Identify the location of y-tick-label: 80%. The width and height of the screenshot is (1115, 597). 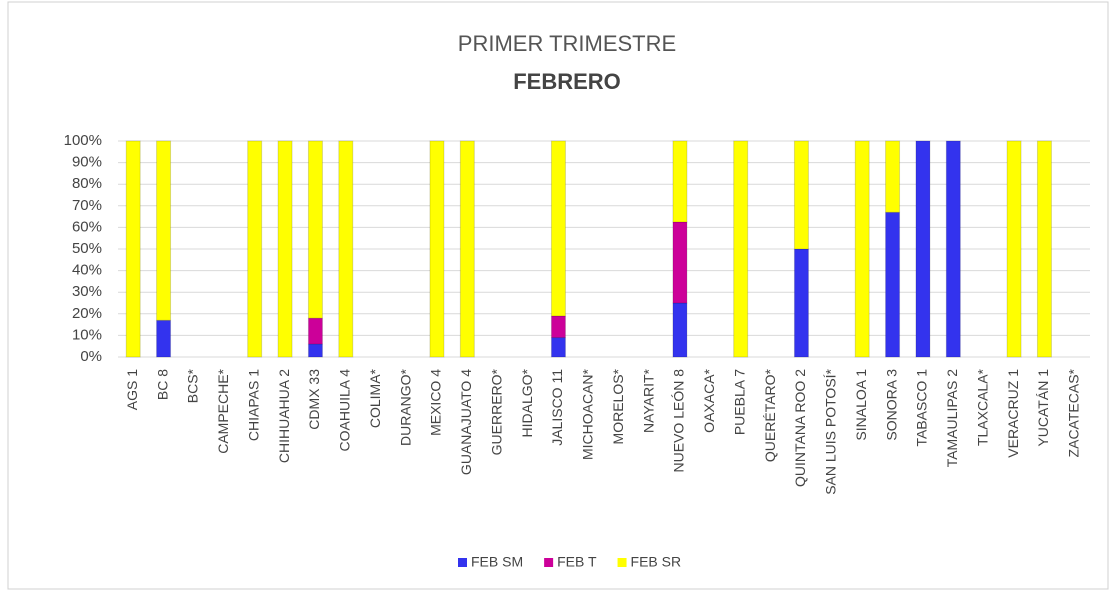
(87, 183).